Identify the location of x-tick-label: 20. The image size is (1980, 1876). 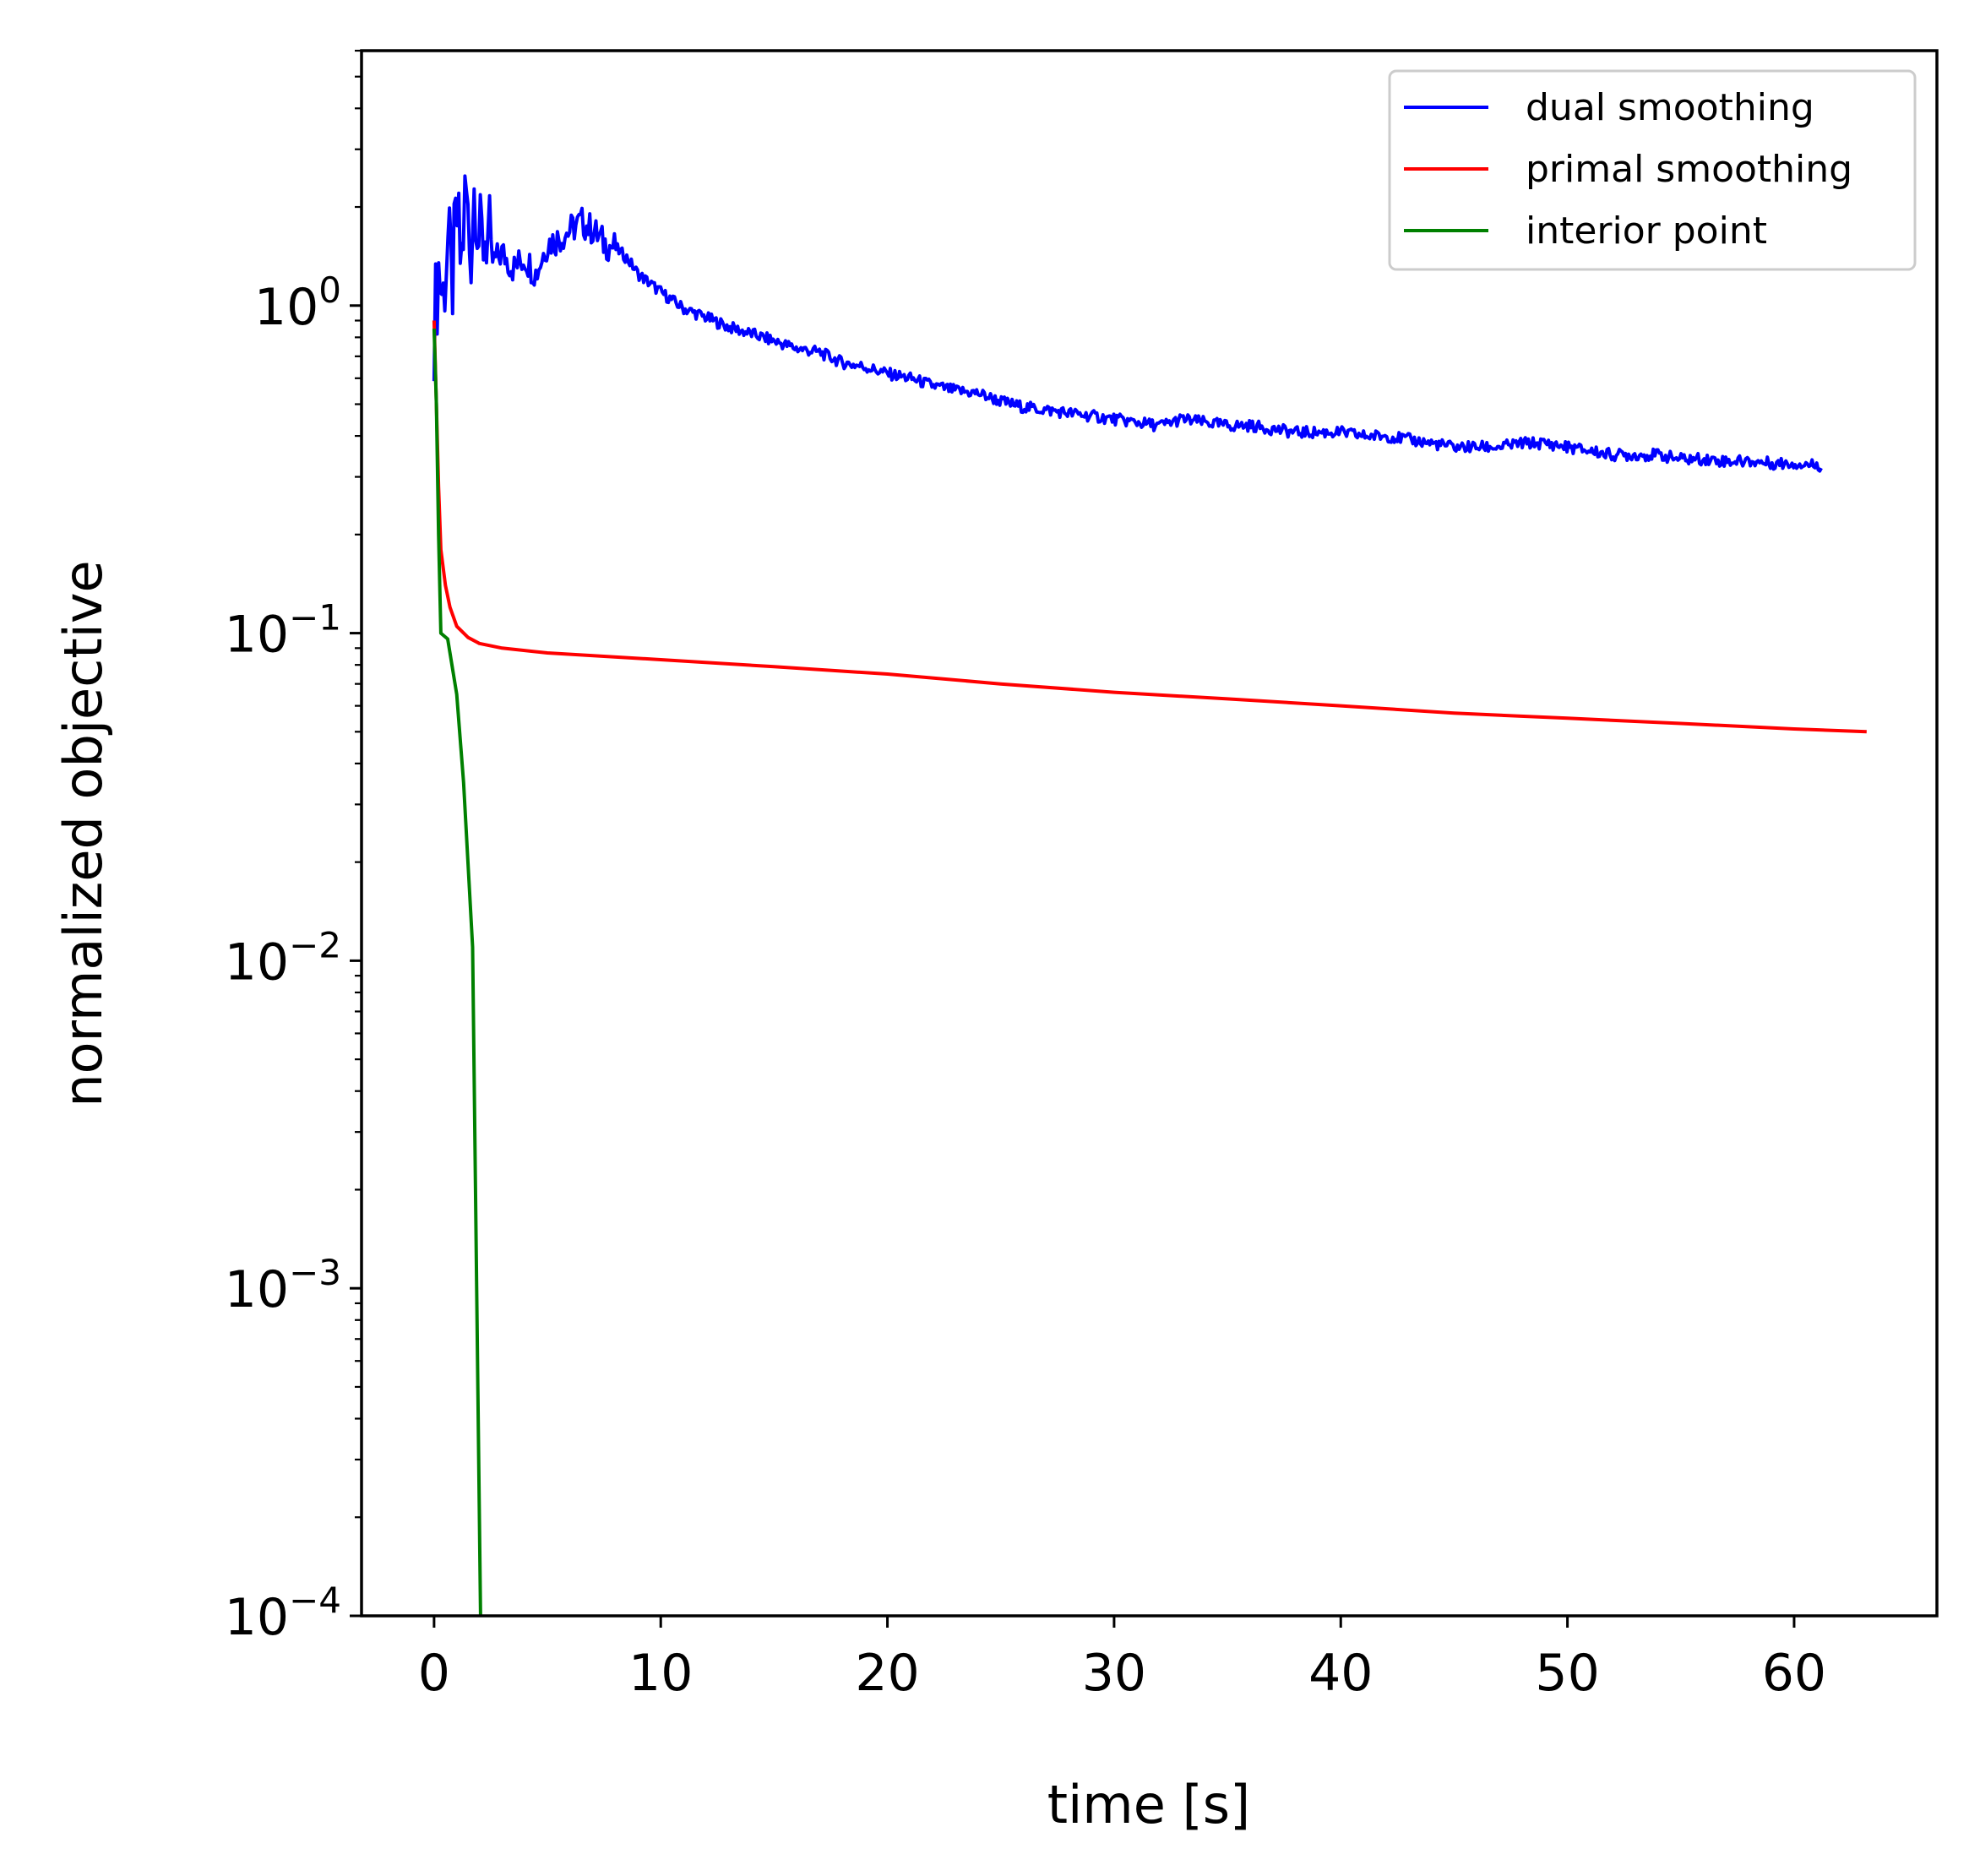
(887, 1673).